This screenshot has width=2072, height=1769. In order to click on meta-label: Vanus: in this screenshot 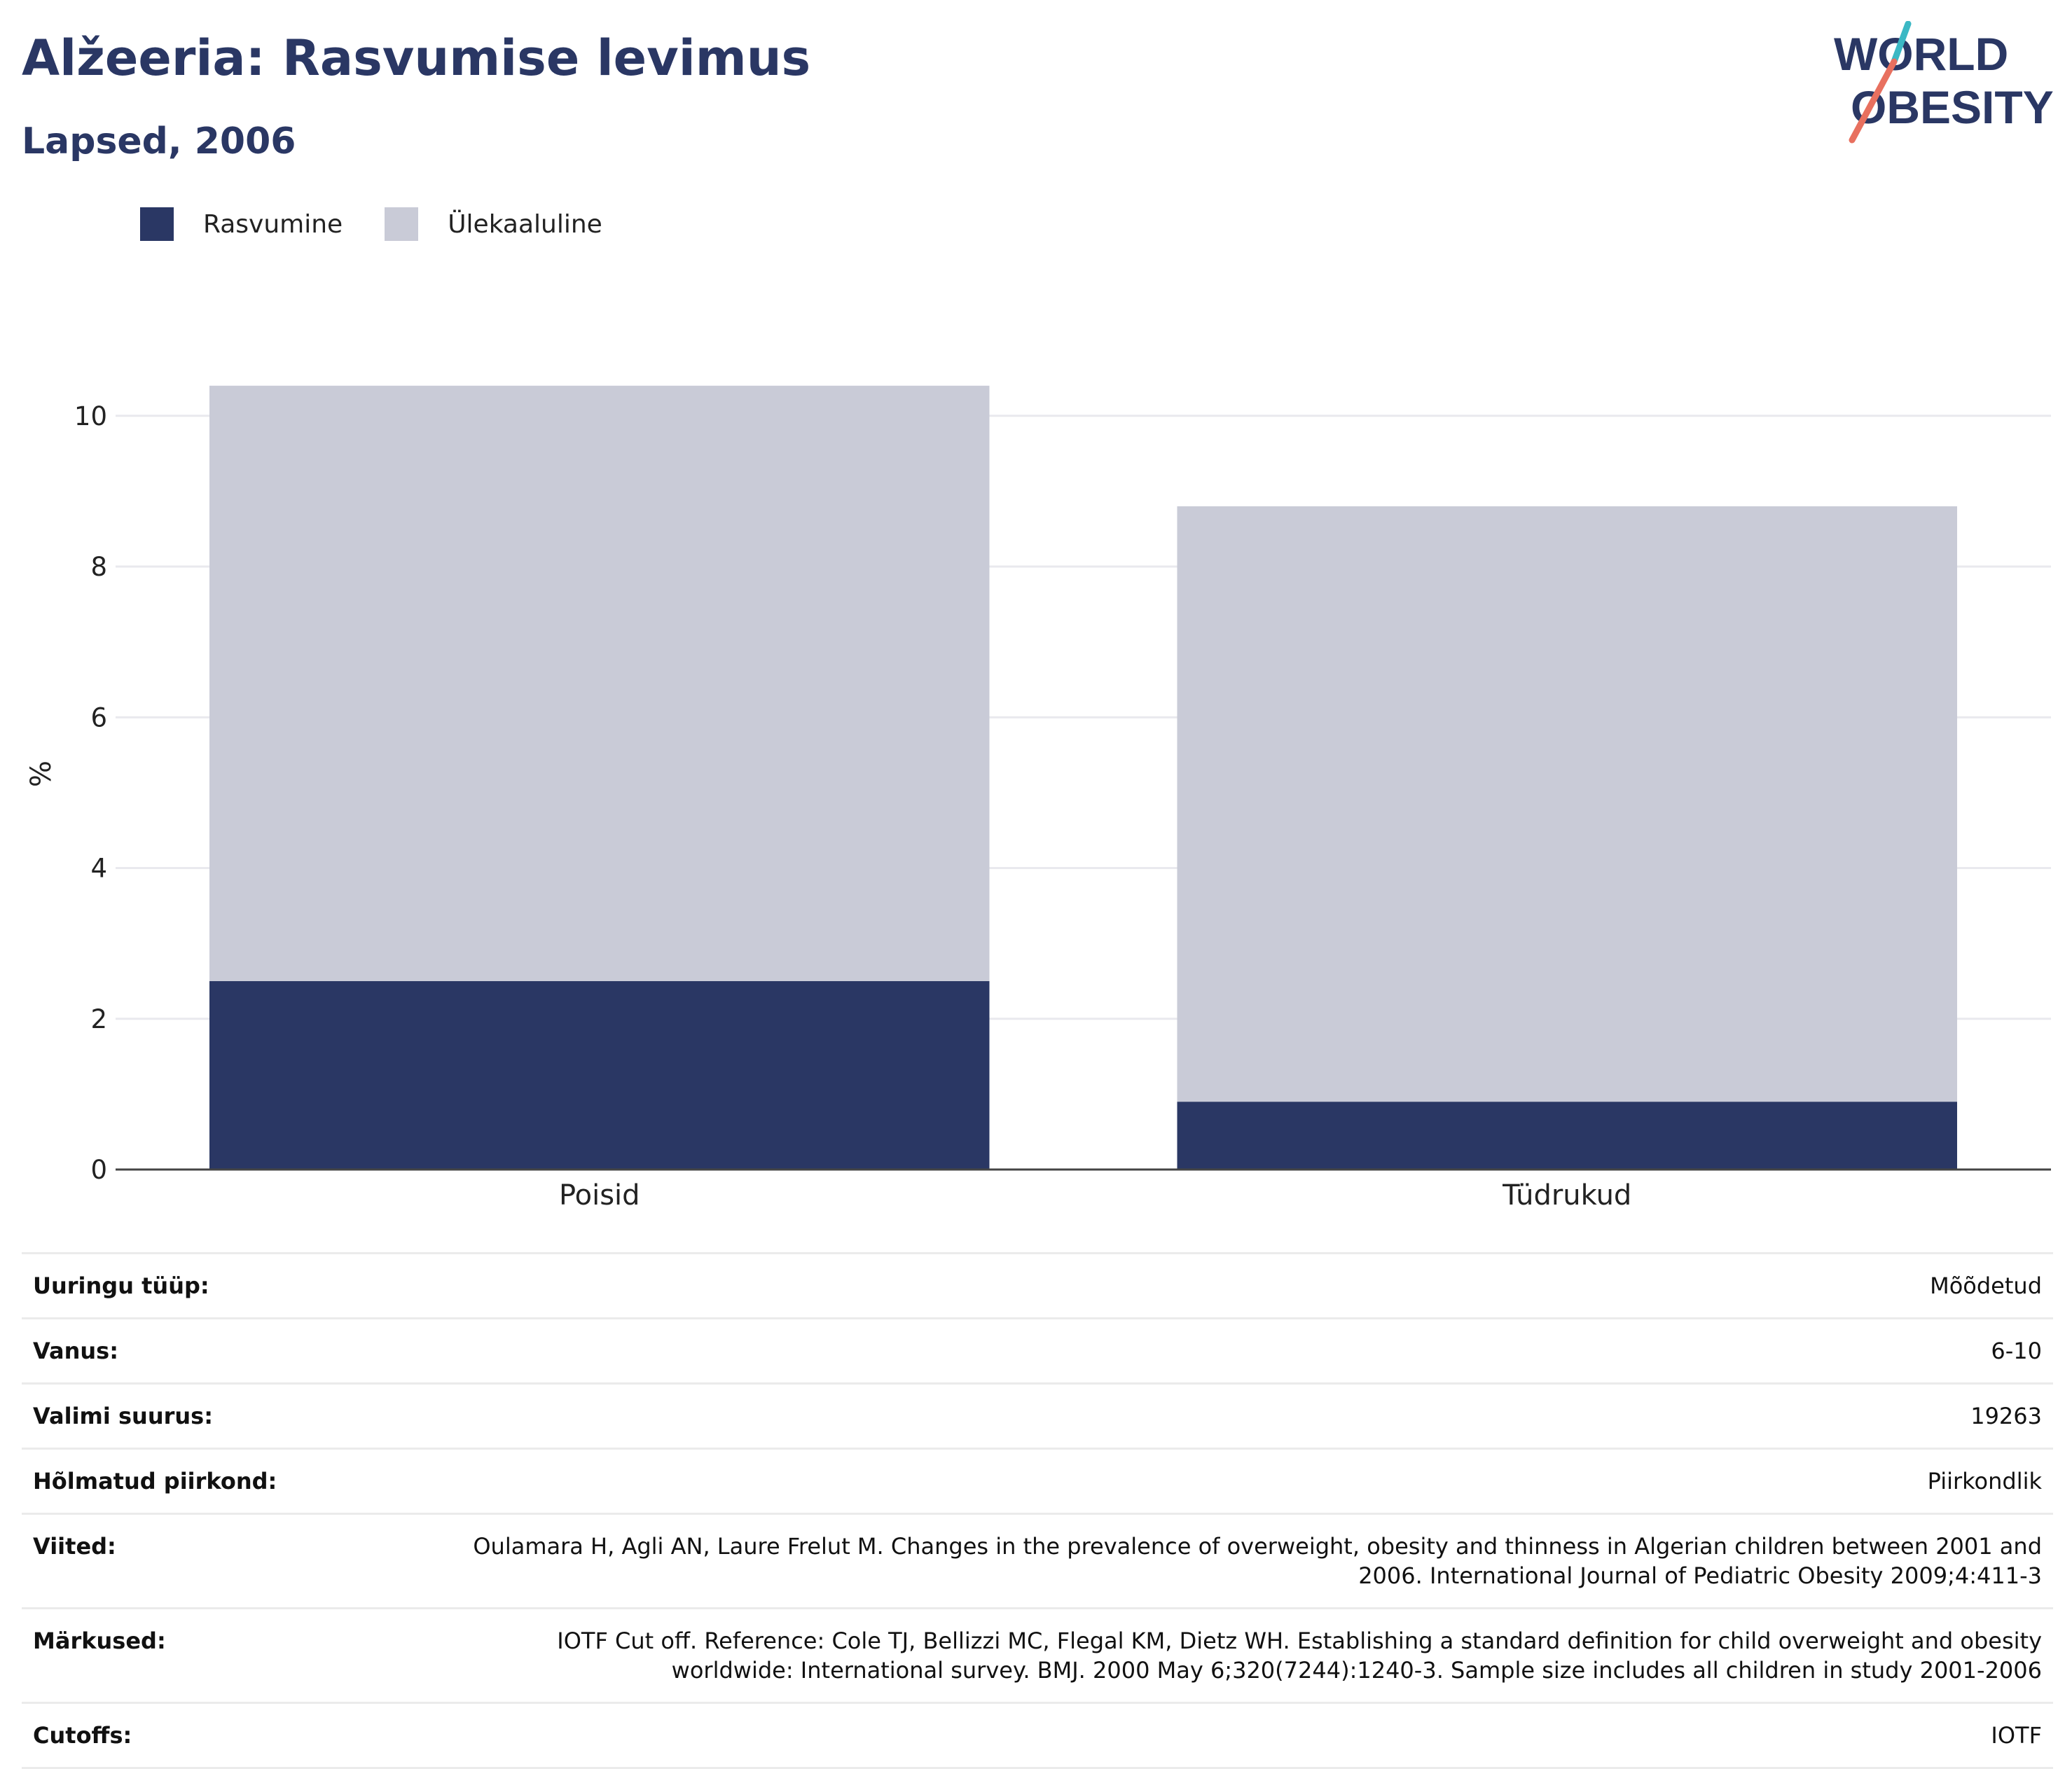, I will do `click(238, 1350)`.